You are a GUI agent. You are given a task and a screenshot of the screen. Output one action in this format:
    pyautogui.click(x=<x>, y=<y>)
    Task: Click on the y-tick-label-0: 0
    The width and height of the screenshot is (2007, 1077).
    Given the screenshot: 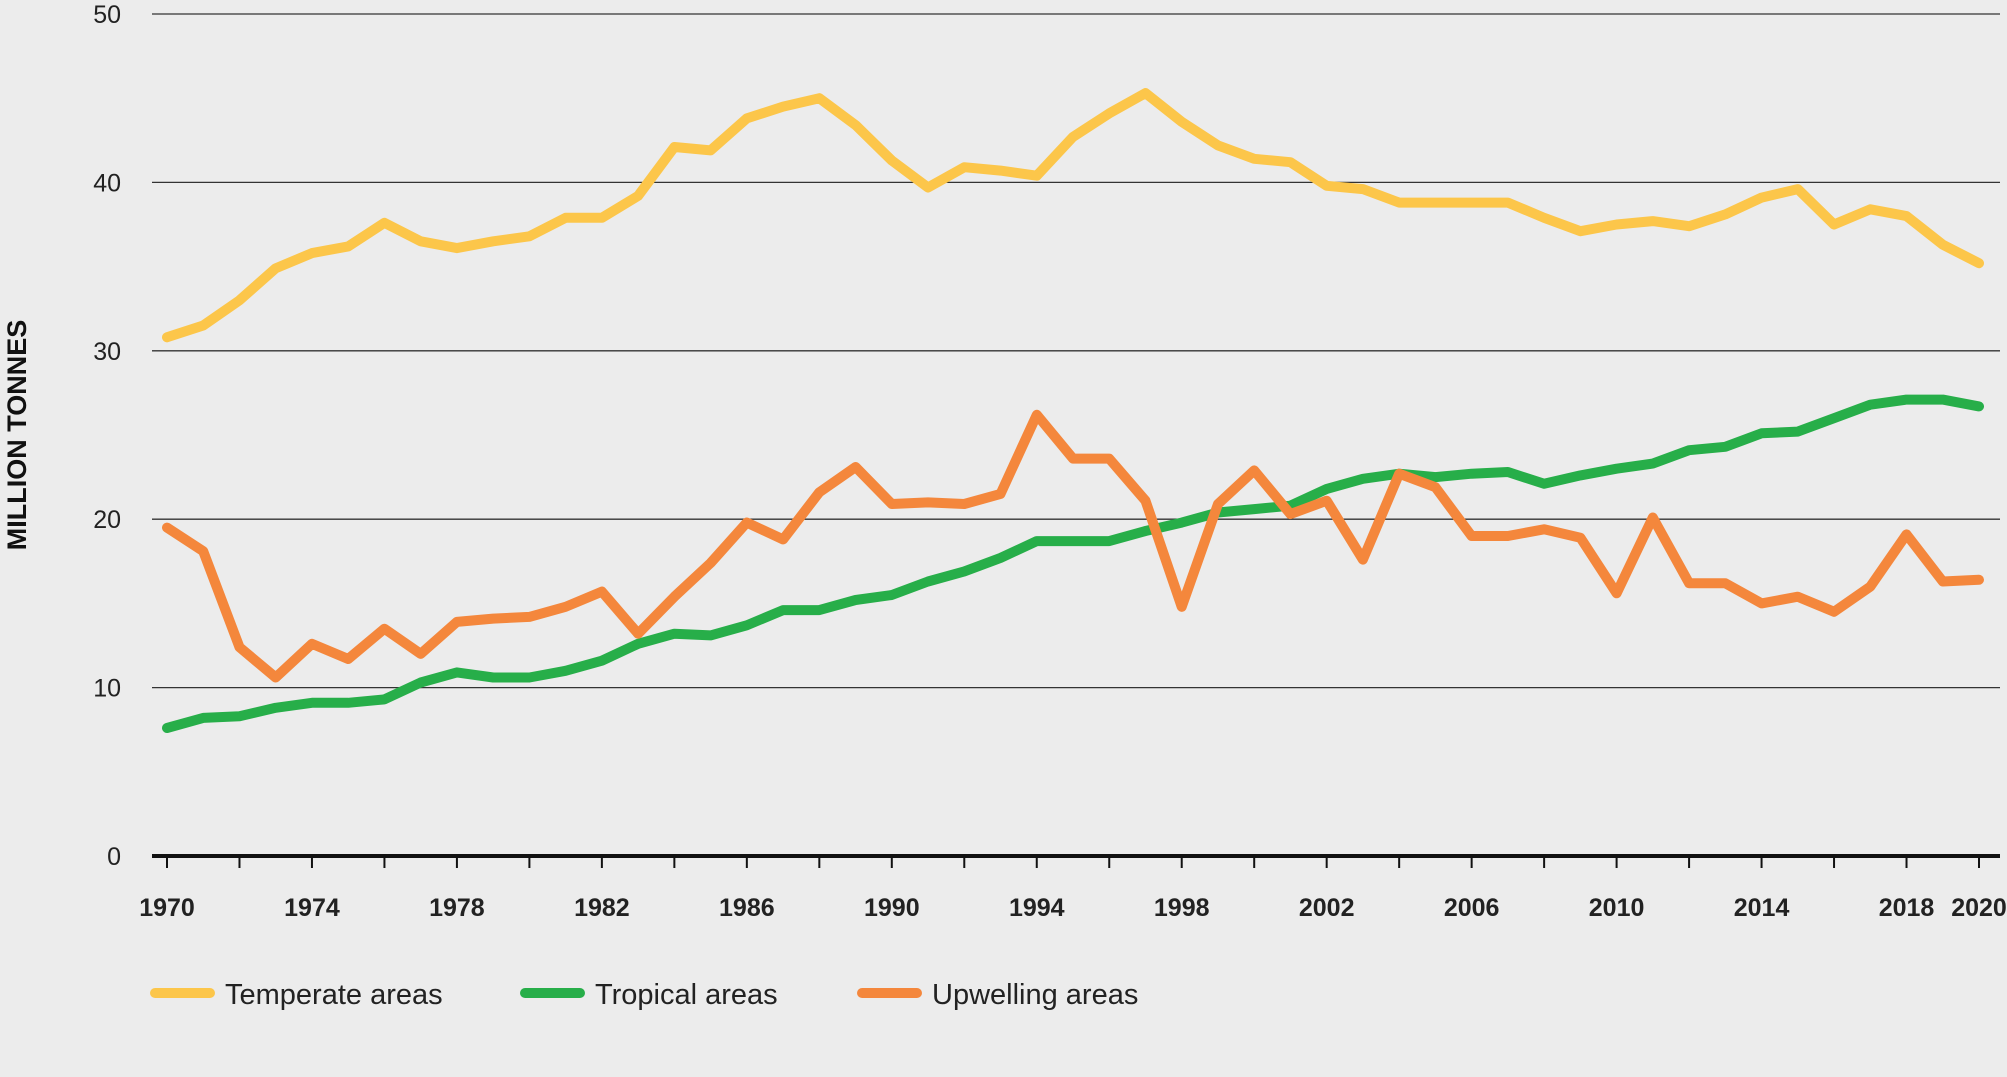 What is the action you would take?
    pyautogui.click(x=114, y=857)
    